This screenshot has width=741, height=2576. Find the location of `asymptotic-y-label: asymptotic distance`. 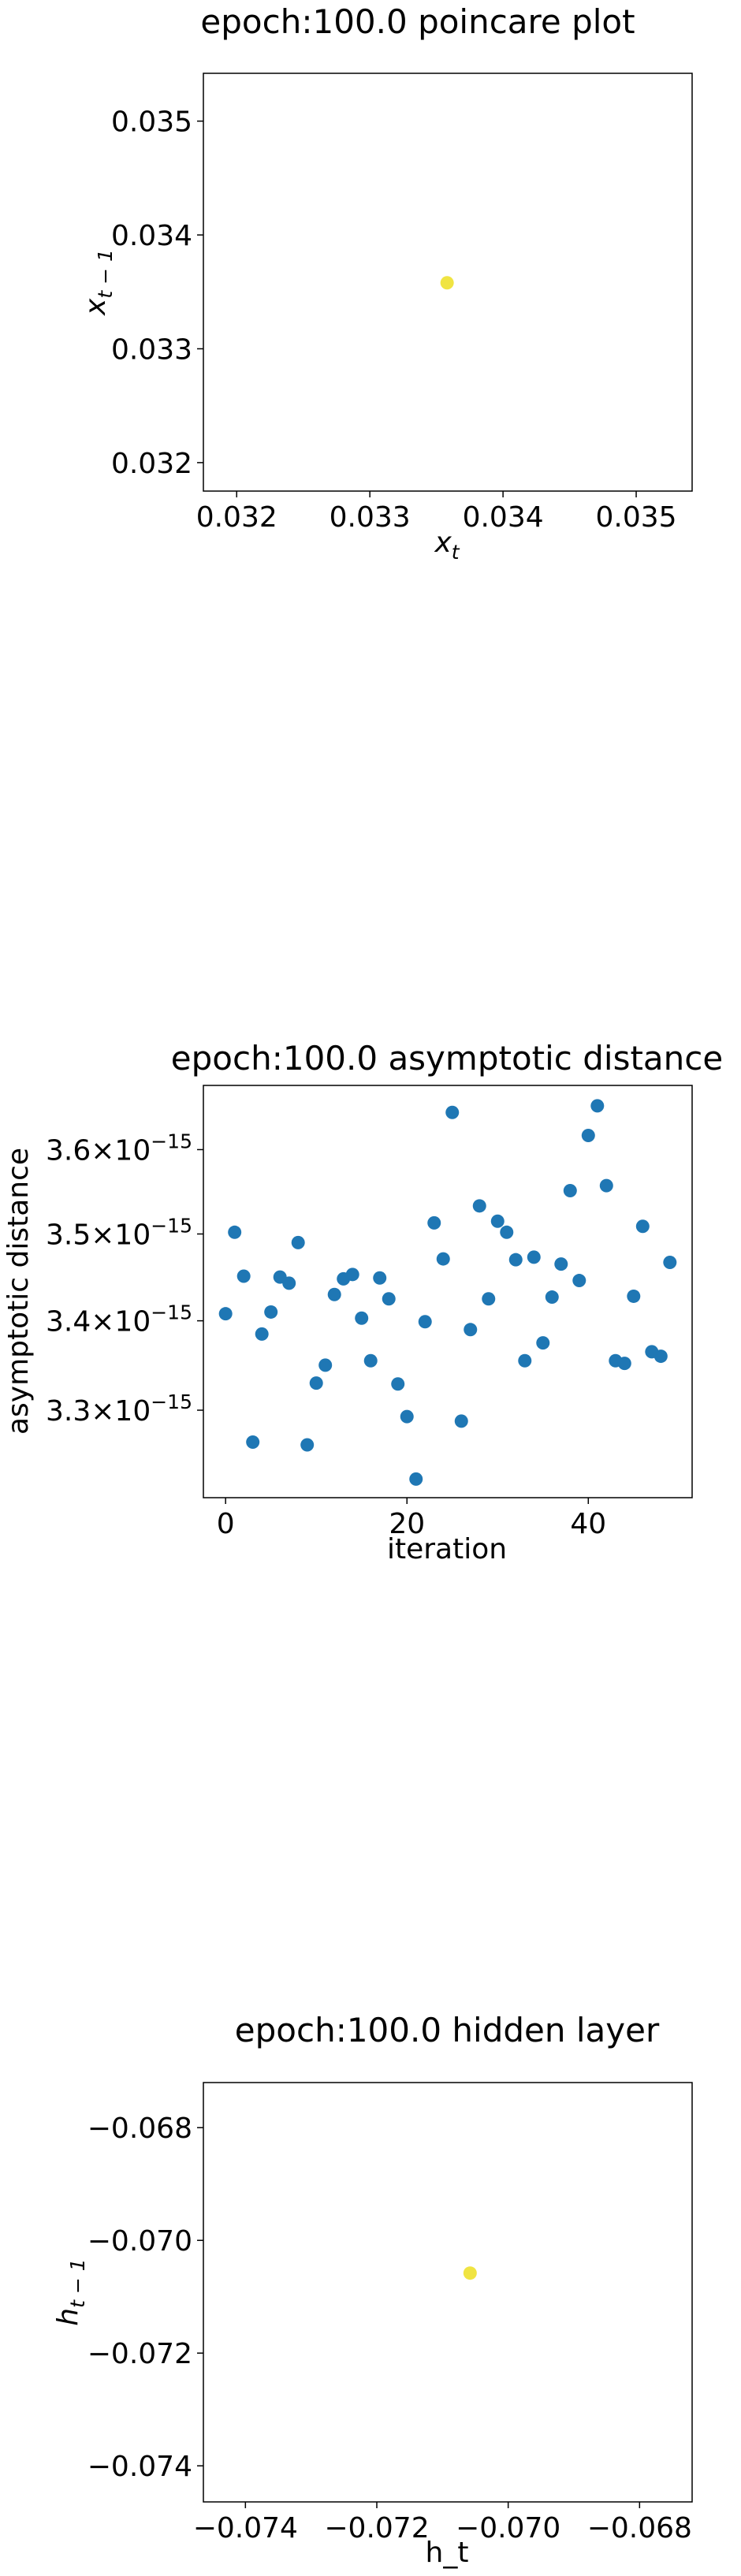

asymptotic-y-label: asymptotic distance is located at coordinates (18, 1291).